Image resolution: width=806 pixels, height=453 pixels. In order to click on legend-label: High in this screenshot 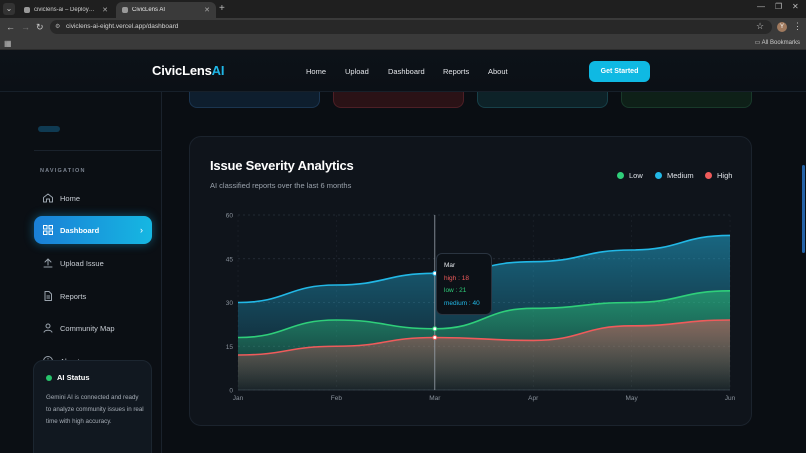, I will do `click(725, 175)`.